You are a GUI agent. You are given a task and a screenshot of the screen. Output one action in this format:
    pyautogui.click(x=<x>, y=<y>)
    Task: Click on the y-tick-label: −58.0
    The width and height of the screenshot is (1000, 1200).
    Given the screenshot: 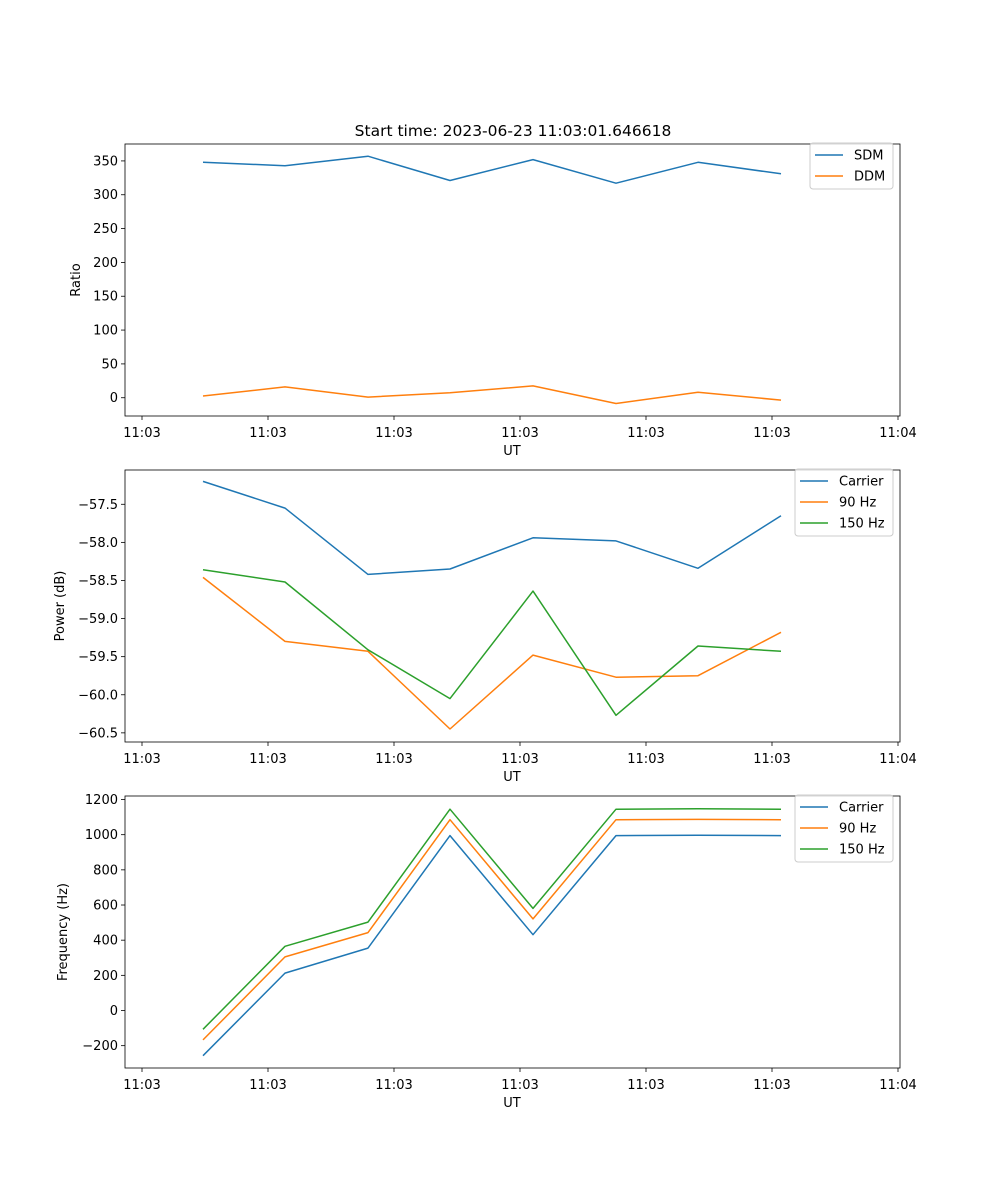 What is the action you would take?
    pyautogui.click(x=98, y=543)
    